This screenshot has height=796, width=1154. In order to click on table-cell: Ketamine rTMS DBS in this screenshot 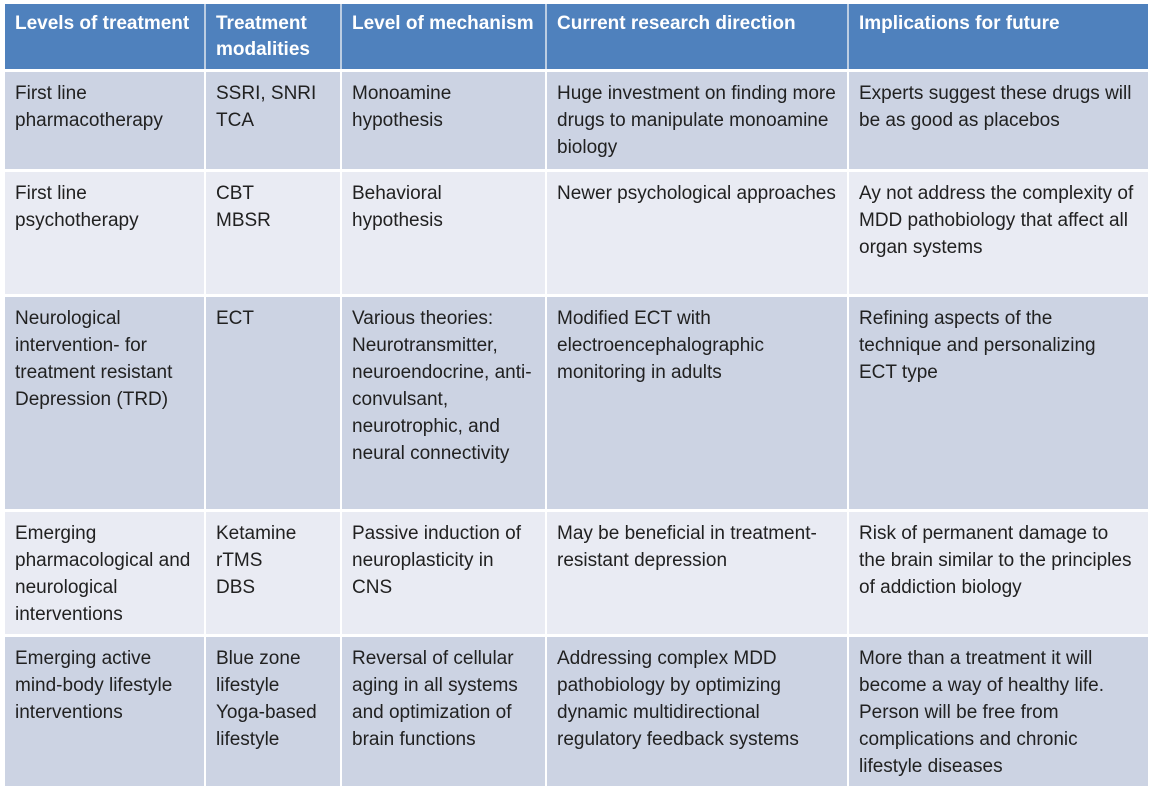, I will do `click(272, 571)`.